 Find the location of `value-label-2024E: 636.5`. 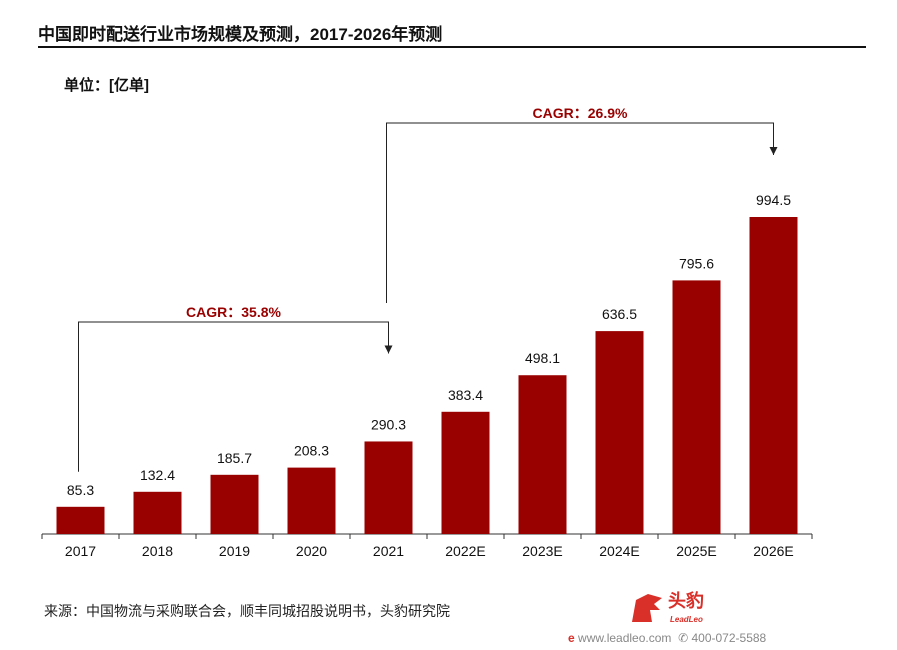

value-label-2024E: 636.5 is located at coordinates (619, 314).